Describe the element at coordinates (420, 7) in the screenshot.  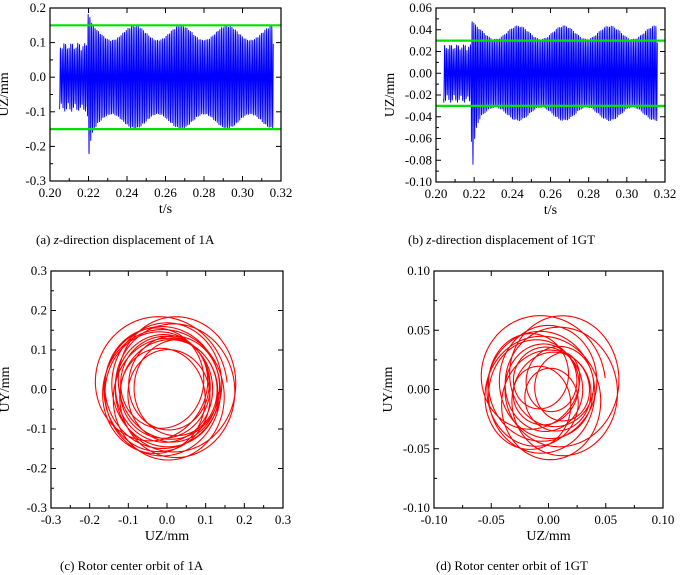
I see `y-tick-label: 0.06` at that location.